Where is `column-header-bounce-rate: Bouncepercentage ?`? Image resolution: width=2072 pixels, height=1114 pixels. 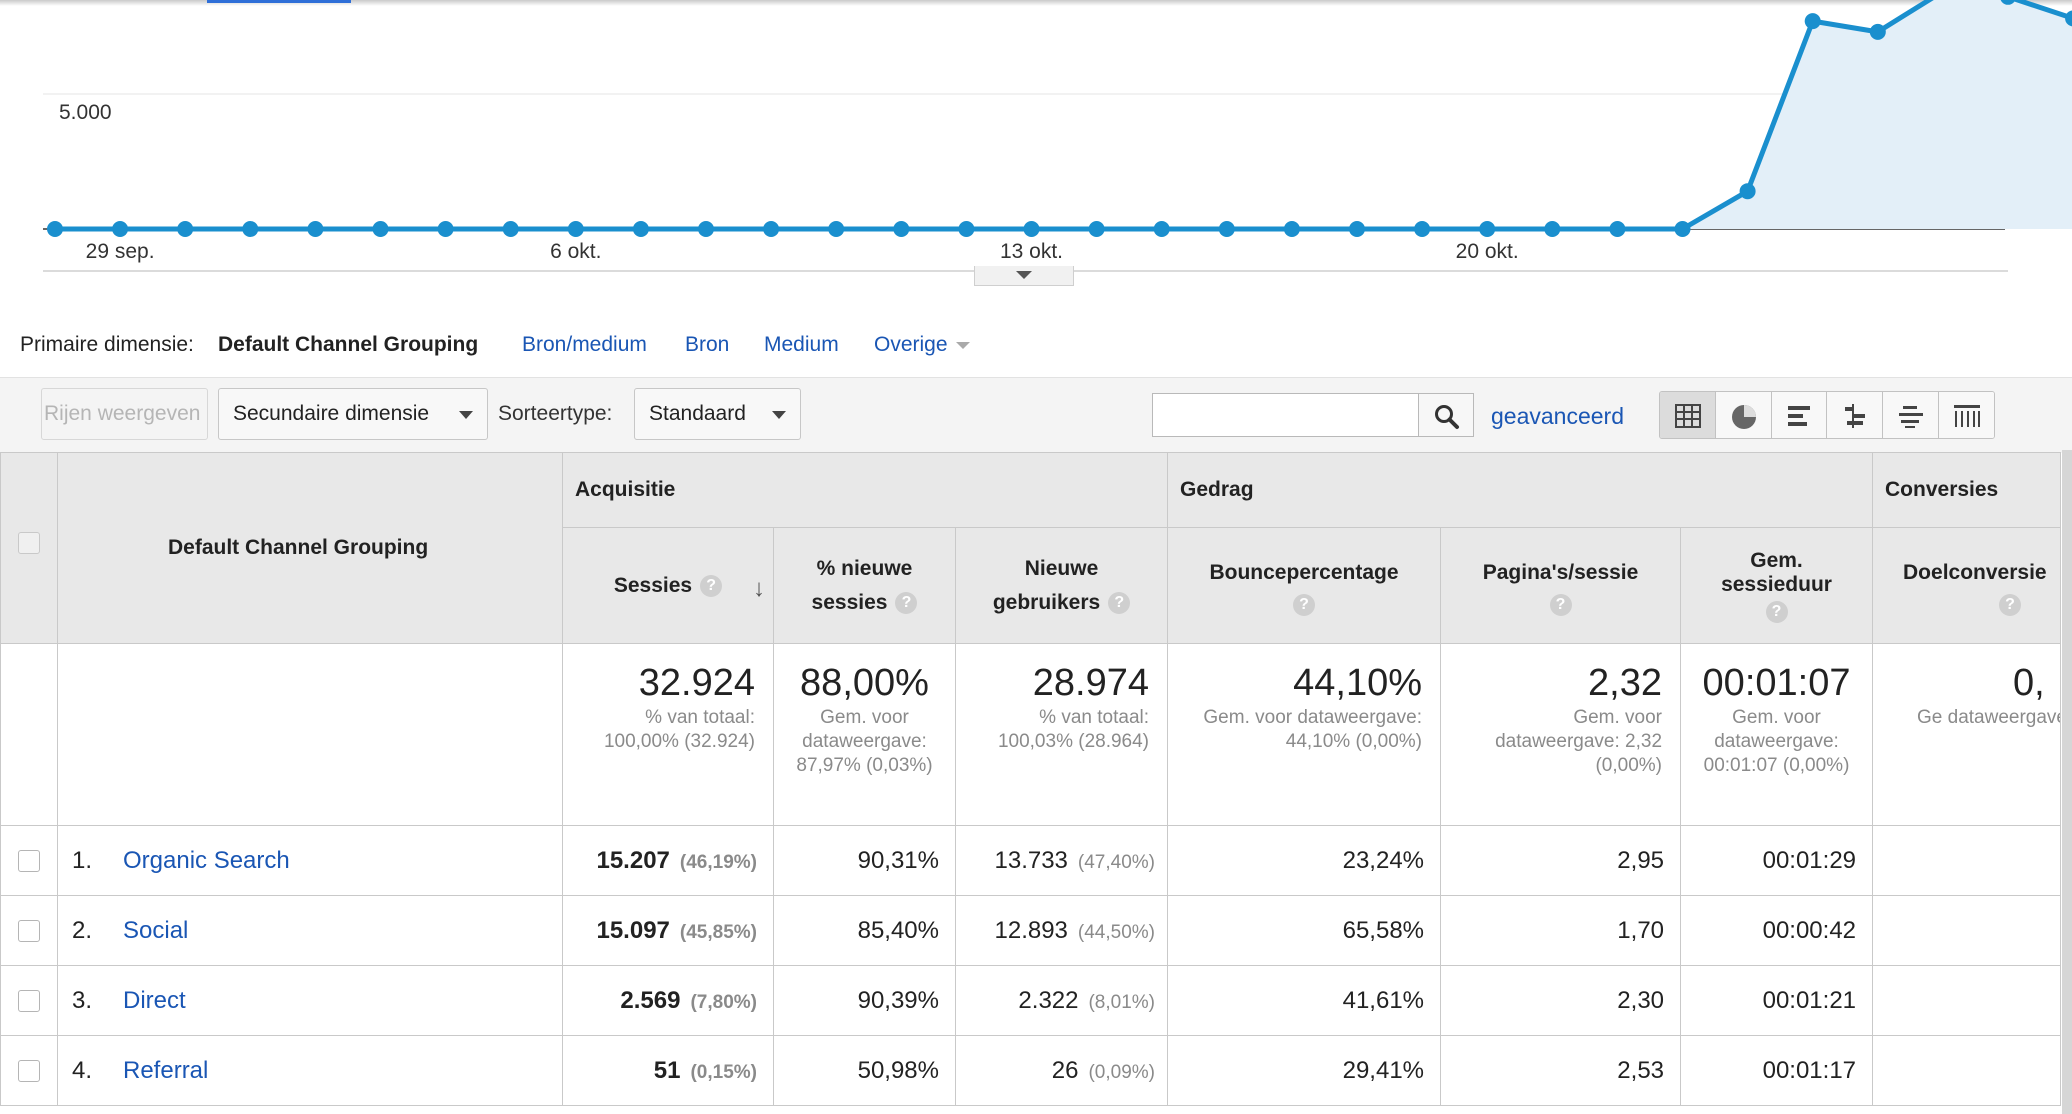
column-header-bounce-rate: Bouncepercentage ? is located at coordinates (1304, 585).